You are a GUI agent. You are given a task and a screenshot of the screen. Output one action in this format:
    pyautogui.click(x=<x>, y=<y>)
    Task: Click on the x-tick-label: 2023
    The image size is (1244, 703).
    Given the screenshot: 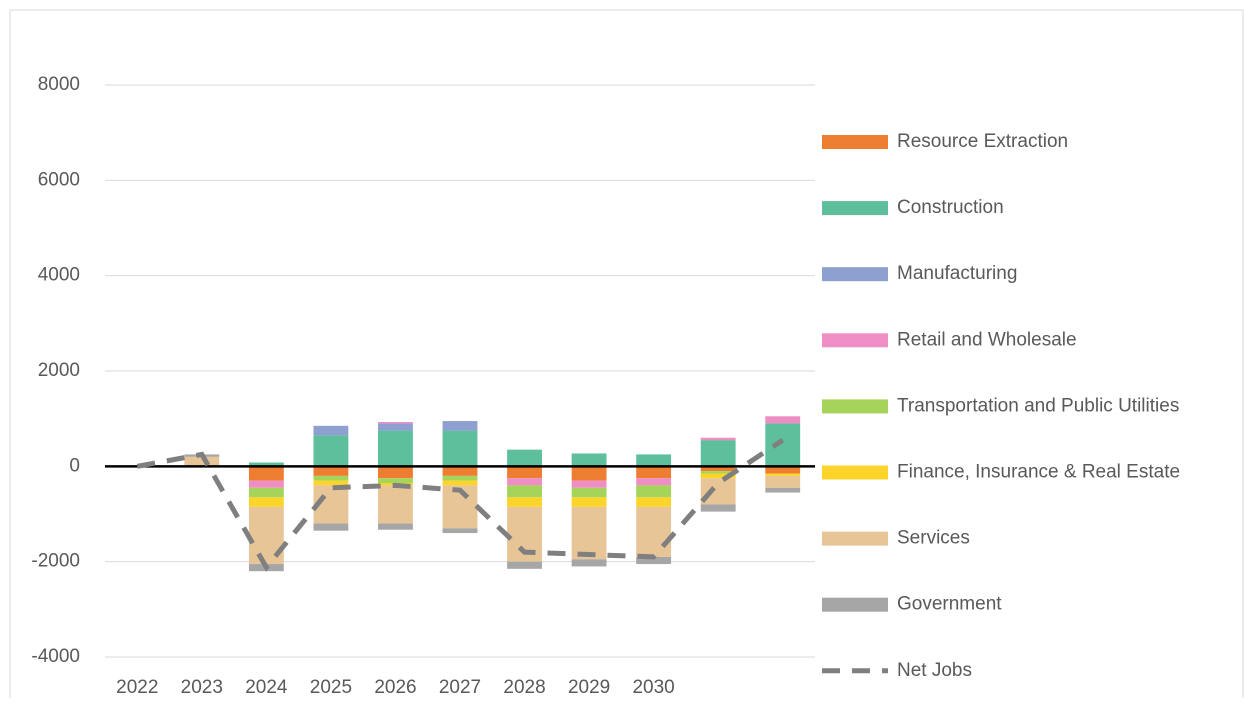 What is the action you would take?
    pyautogui.click(x=202, y=687)
    